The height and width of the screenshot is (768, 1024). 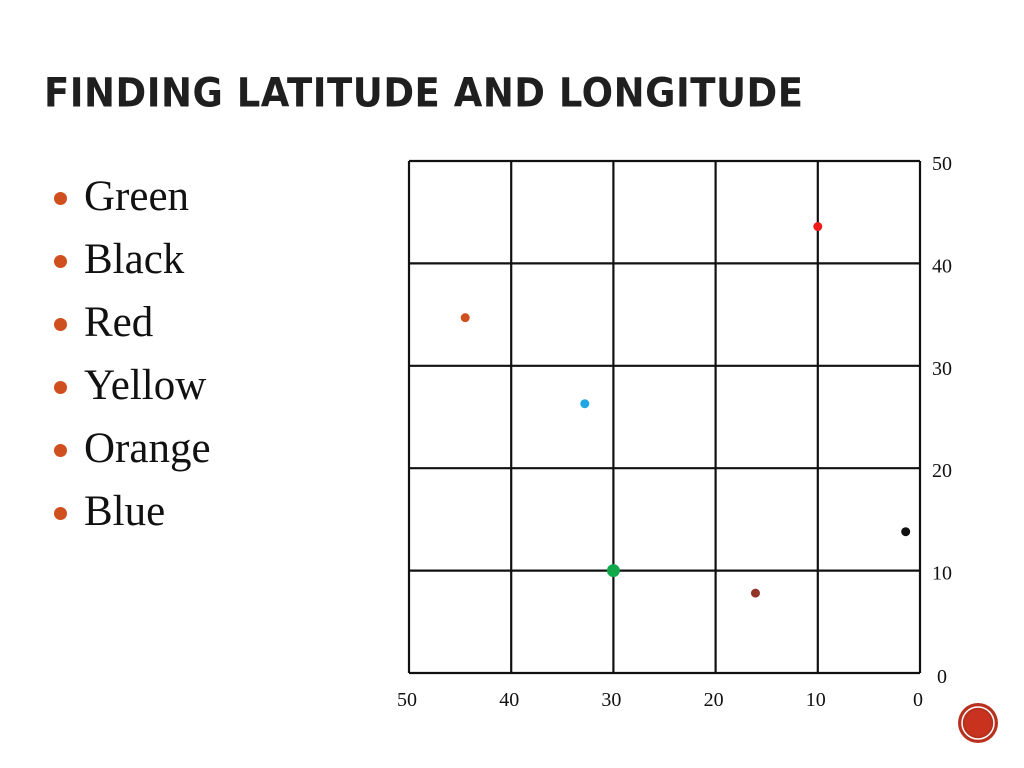 I want to click on blue-point, so click(x=585, y=404).